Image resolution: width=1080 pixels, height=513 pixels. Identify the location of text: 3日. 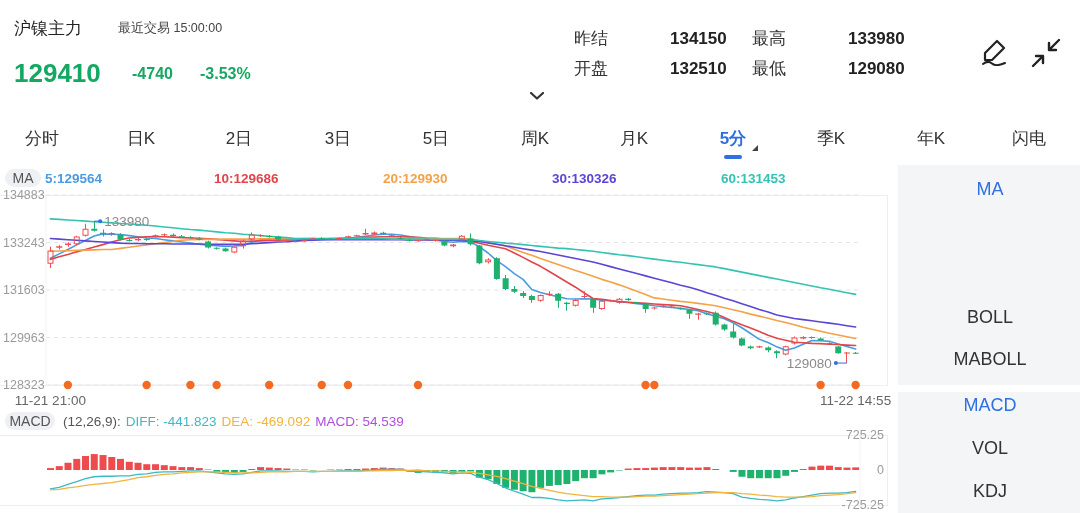
(338, 138).